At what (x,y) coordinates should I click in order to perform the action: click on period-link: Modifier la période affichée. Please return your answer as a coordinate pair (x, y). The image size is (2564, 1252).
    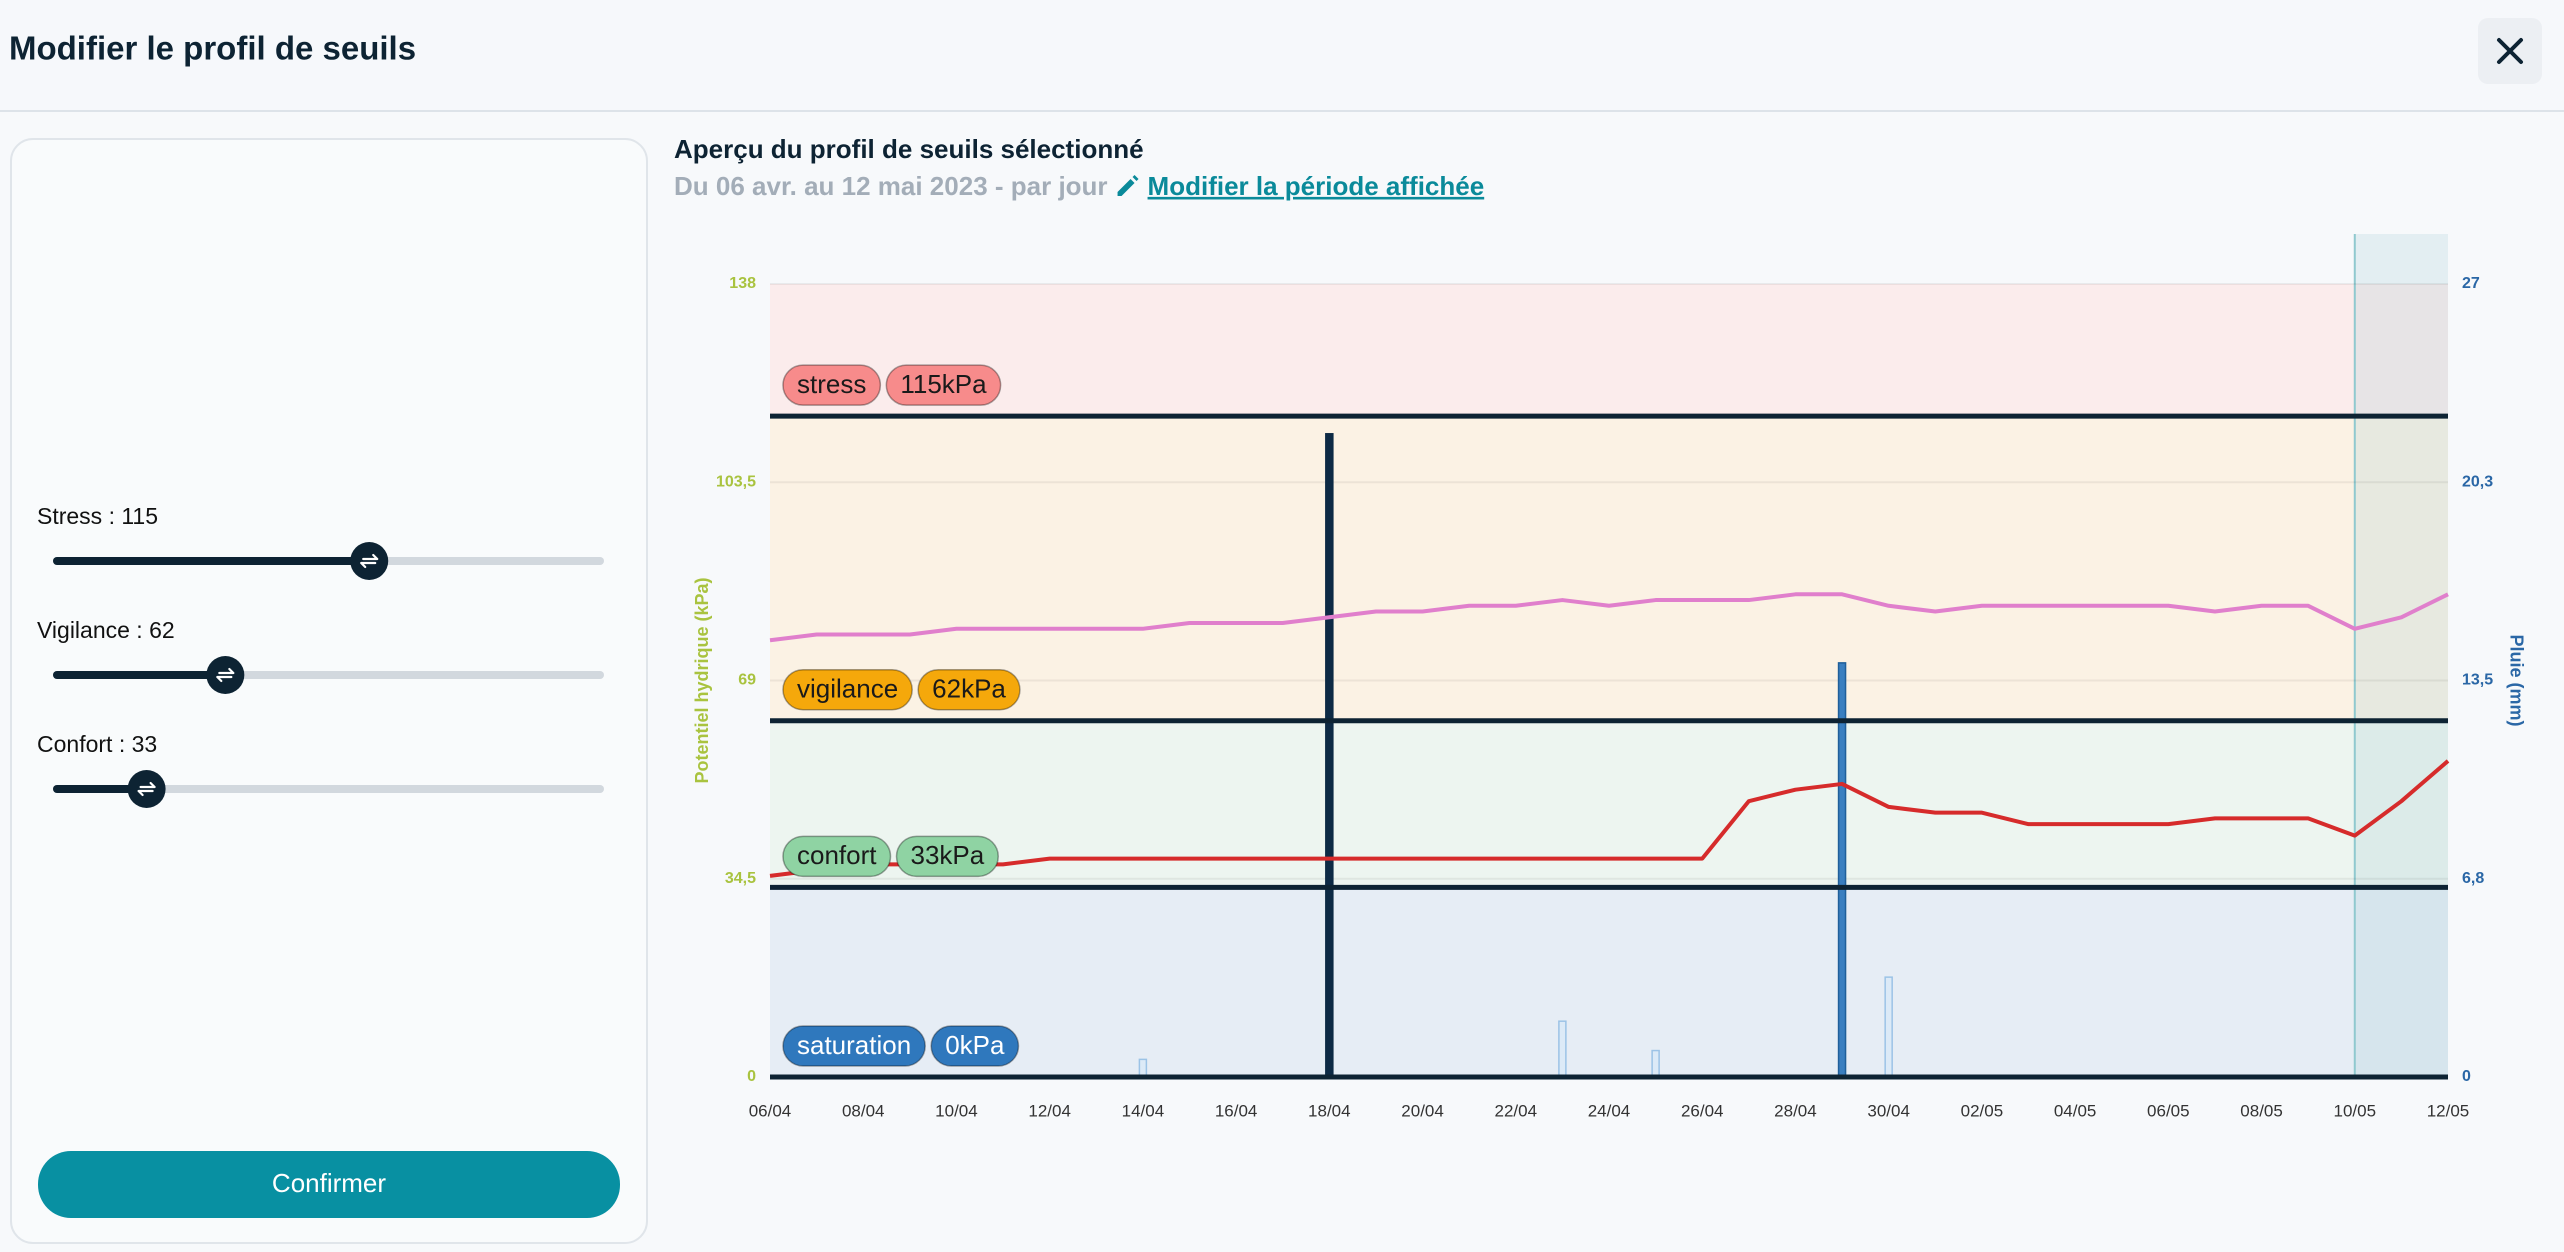
    Looking at the image, I should click on (1316, 186).